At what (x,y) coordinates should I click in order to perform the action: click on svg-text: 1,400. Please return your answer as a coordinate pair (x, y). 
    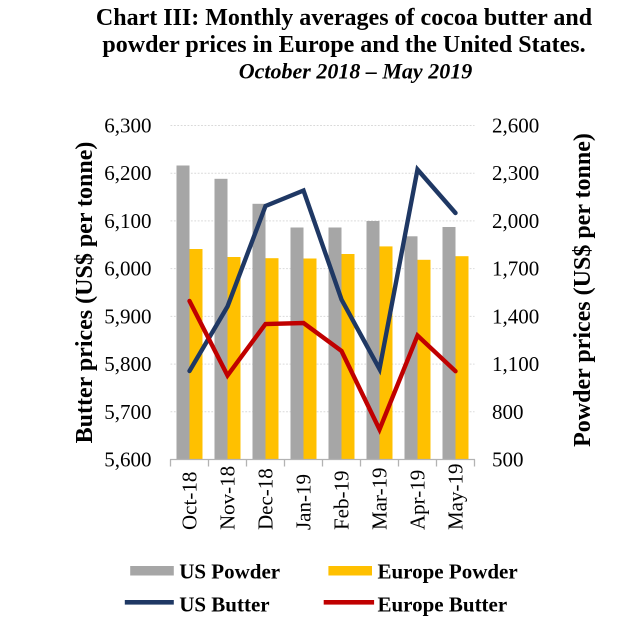
    Looking at the image, I should click on (515, 316).